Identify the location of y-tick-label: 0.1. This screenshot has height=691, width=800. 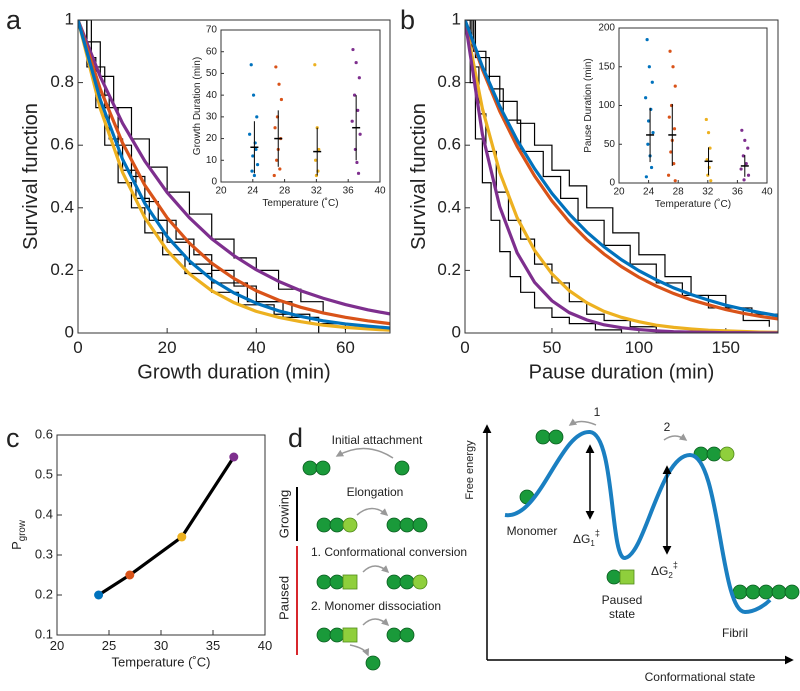
(44, 633).